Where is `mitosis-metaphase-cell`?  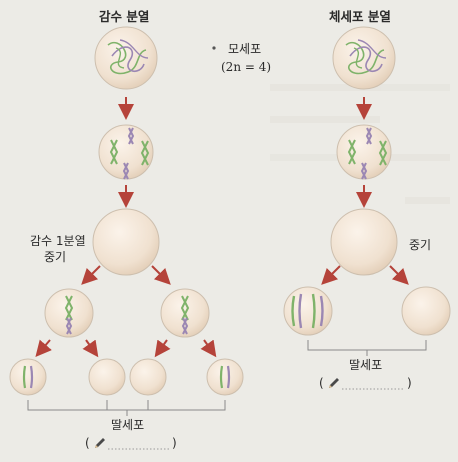 mitosis-metaphase-cell is located at coordinates (364, 242).